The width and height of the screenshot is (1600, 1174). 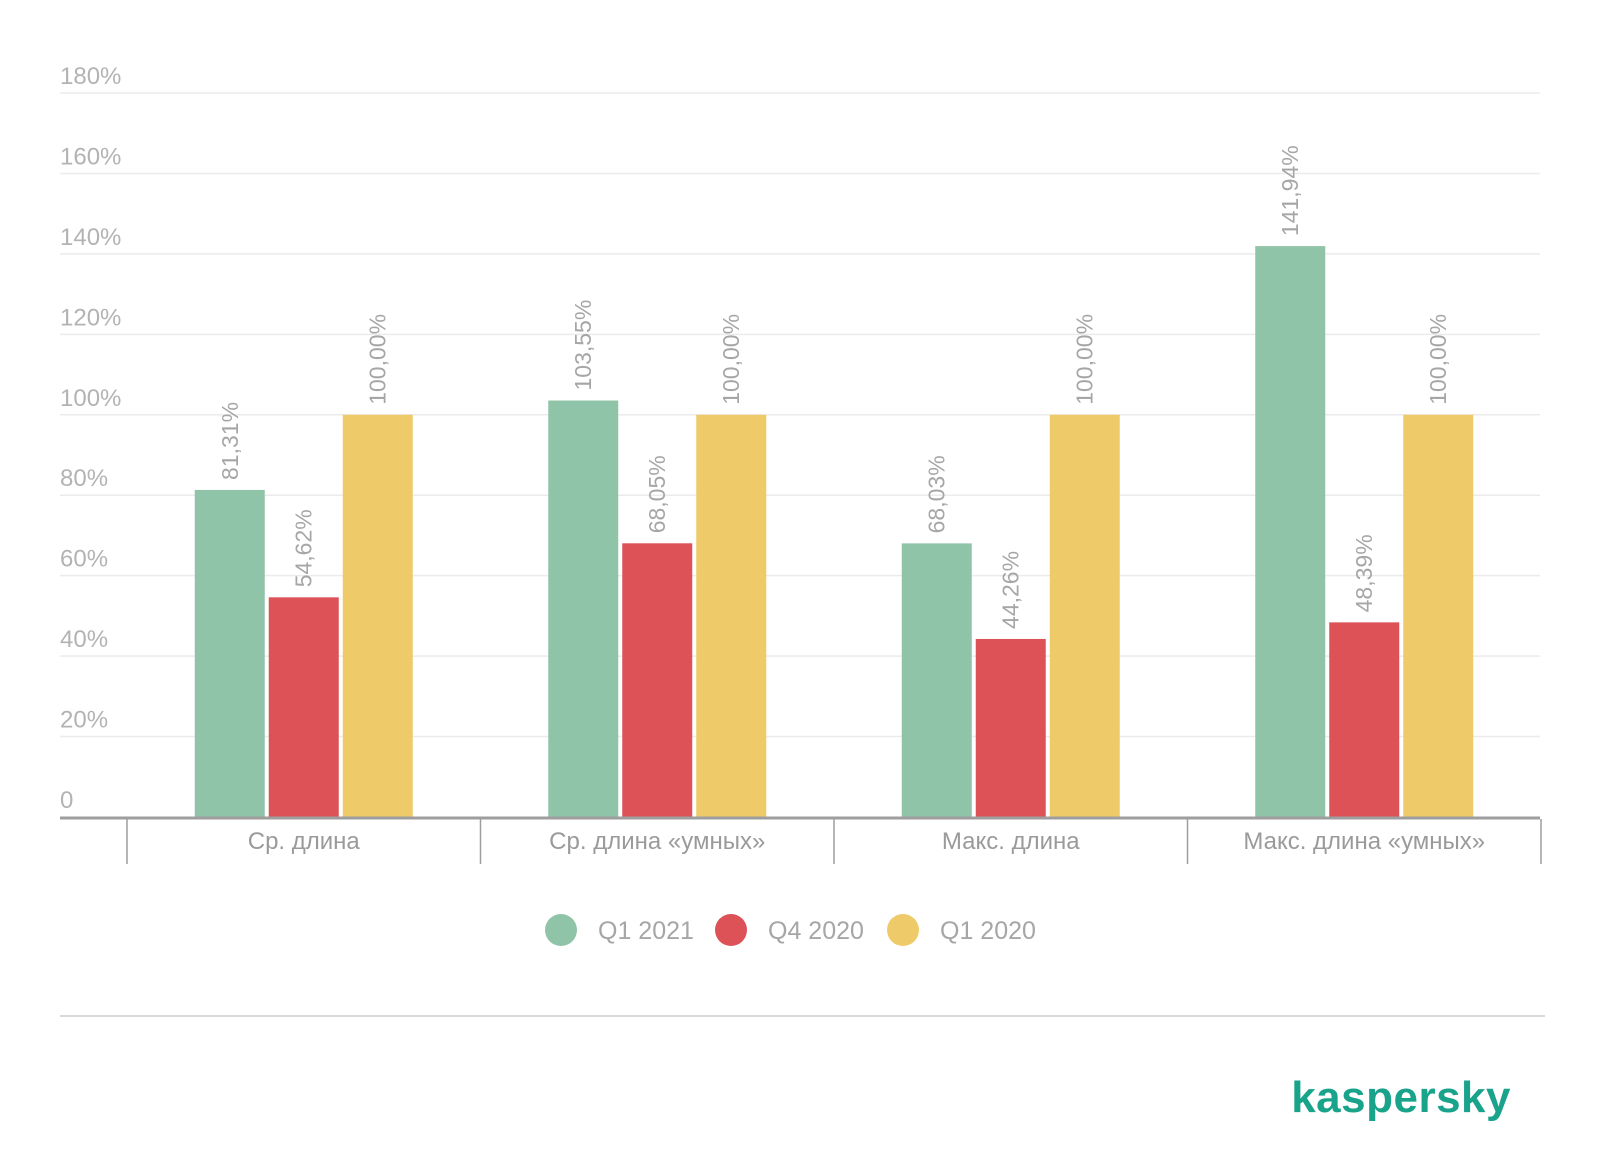 I want to click on data-label: 68,03%, so click(x=937, y=494).